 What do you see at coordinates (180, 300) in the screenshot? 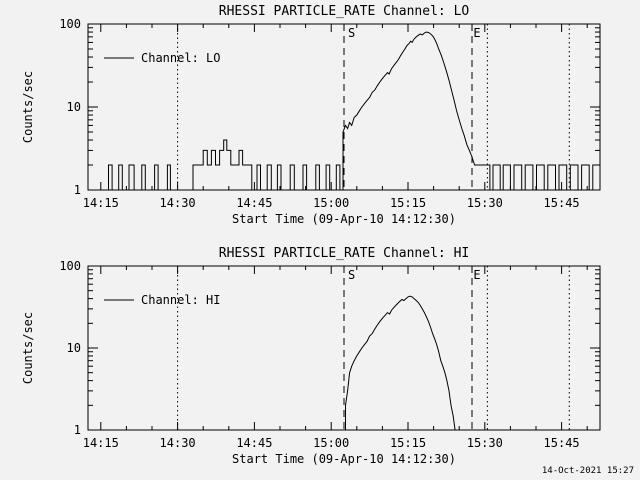
I see `legend-label: Channel: HI` at bounding box center [180, 300].